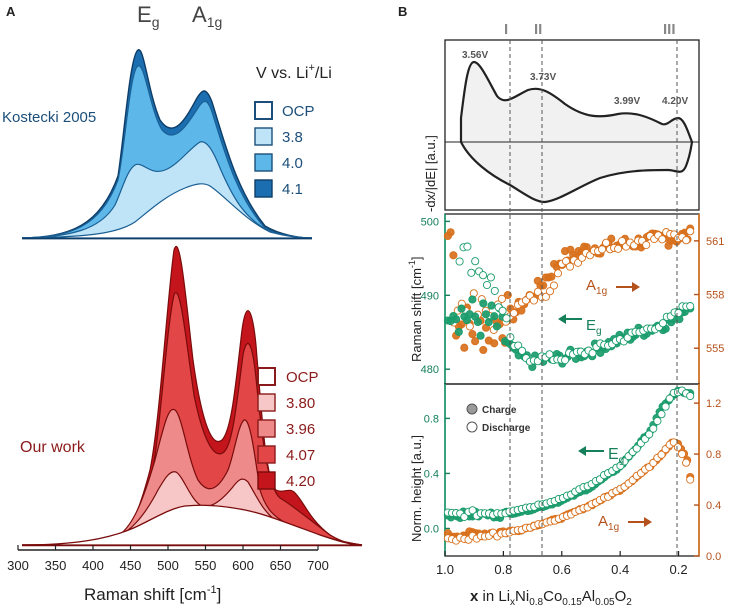 The width and height of the screenshot is (743, 612). What do you see at coordinates (148, 16) in the screenshot?
I see `eg-peak-label: Eg` at bounding box center [148, 16].